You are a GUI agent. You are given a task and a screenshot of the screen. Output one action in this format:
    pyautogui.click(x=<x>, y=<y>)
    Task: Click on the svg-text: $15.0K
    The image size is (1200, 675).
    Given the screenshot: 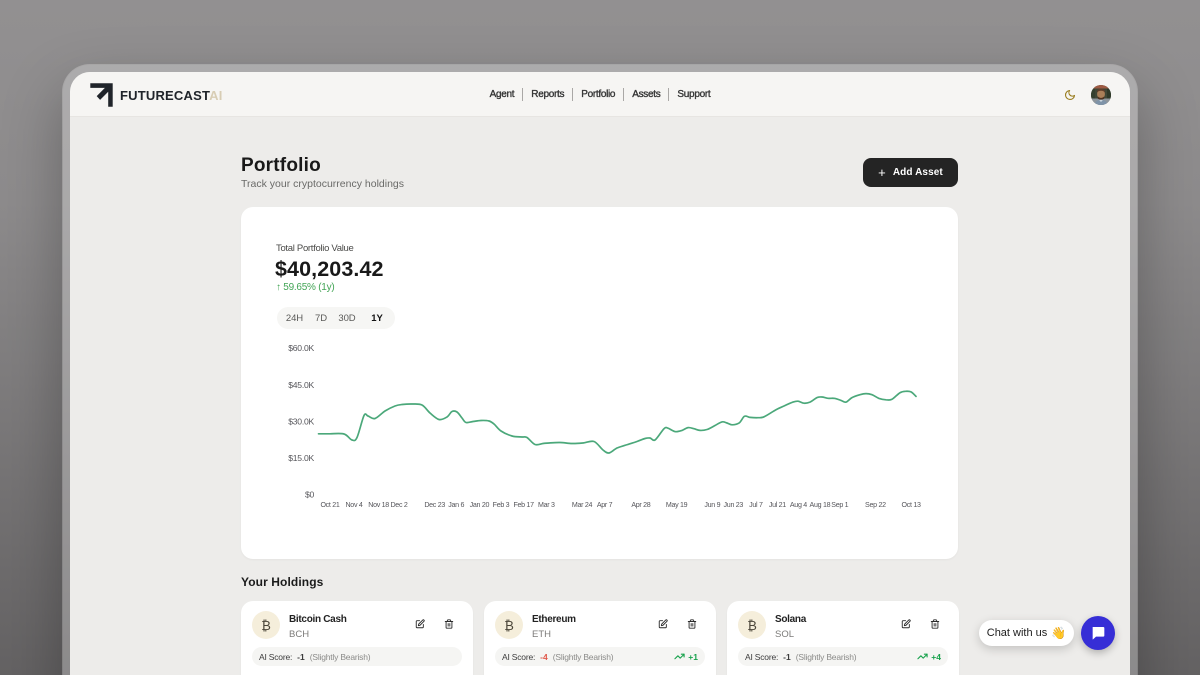 What is the action you would take?
    pyautogui.click(x=301, y=458)
    